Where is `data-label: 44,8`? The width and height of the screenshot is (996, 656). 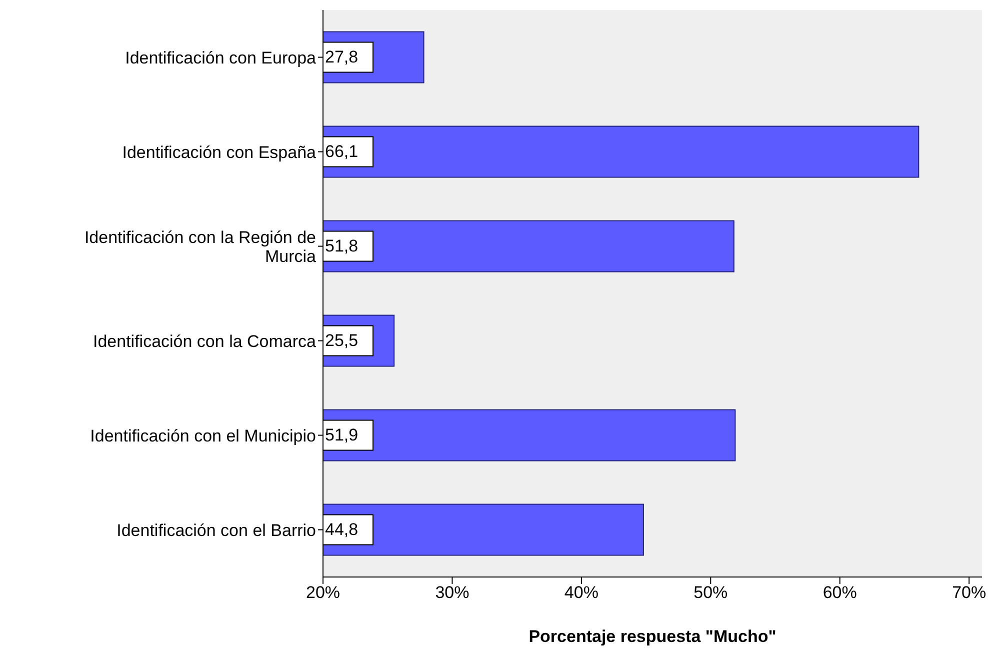 data-label: 44,8 is located at coordinates (341, 530).